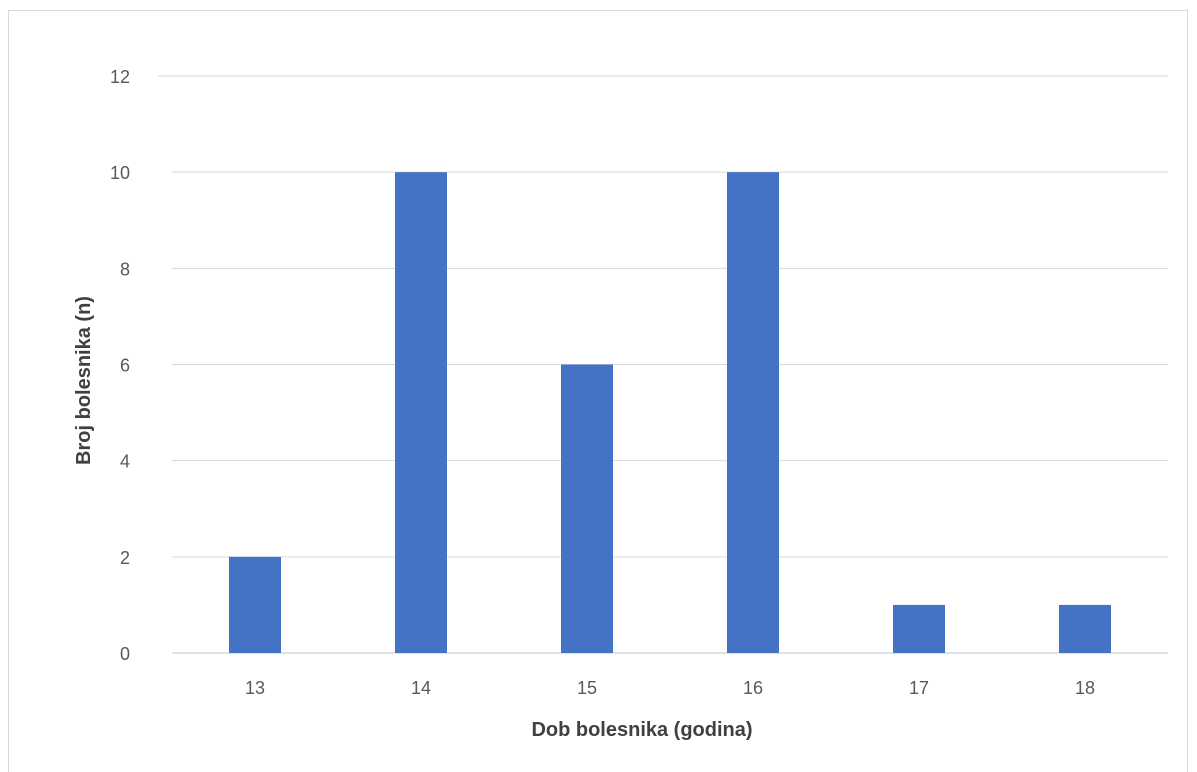  What do you see at coordinates (587, 688) in the screenshot?
I see `x-tick-label: 15` at bounding box center [587, 688].